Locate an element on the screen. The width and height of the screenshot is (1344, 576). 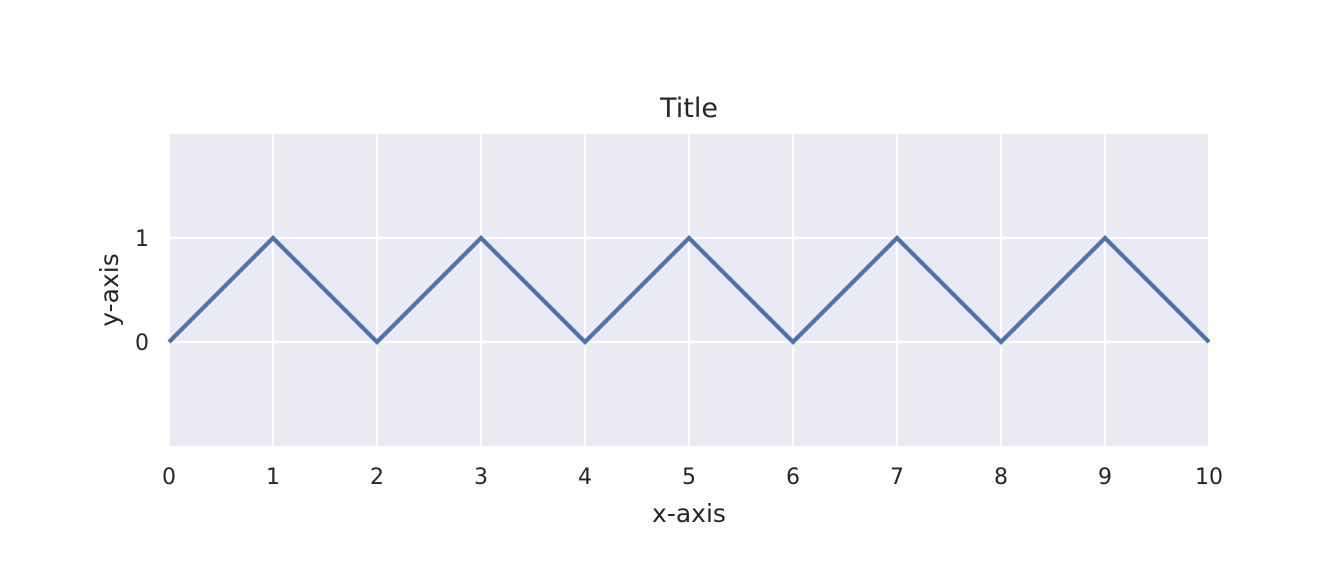
x-tick-label: 3 is located at coordinates (481, 477).